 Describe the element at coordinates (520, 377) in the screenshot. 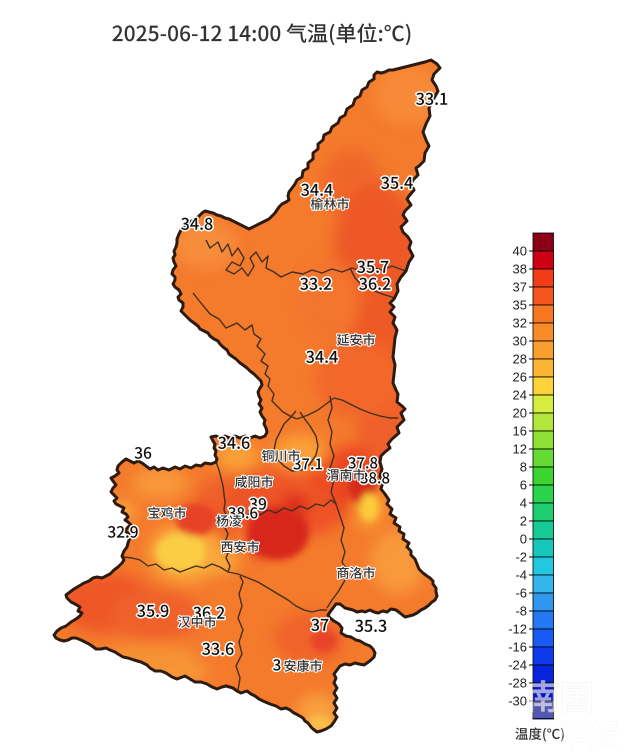

I see `svg-text: 26` at that location.